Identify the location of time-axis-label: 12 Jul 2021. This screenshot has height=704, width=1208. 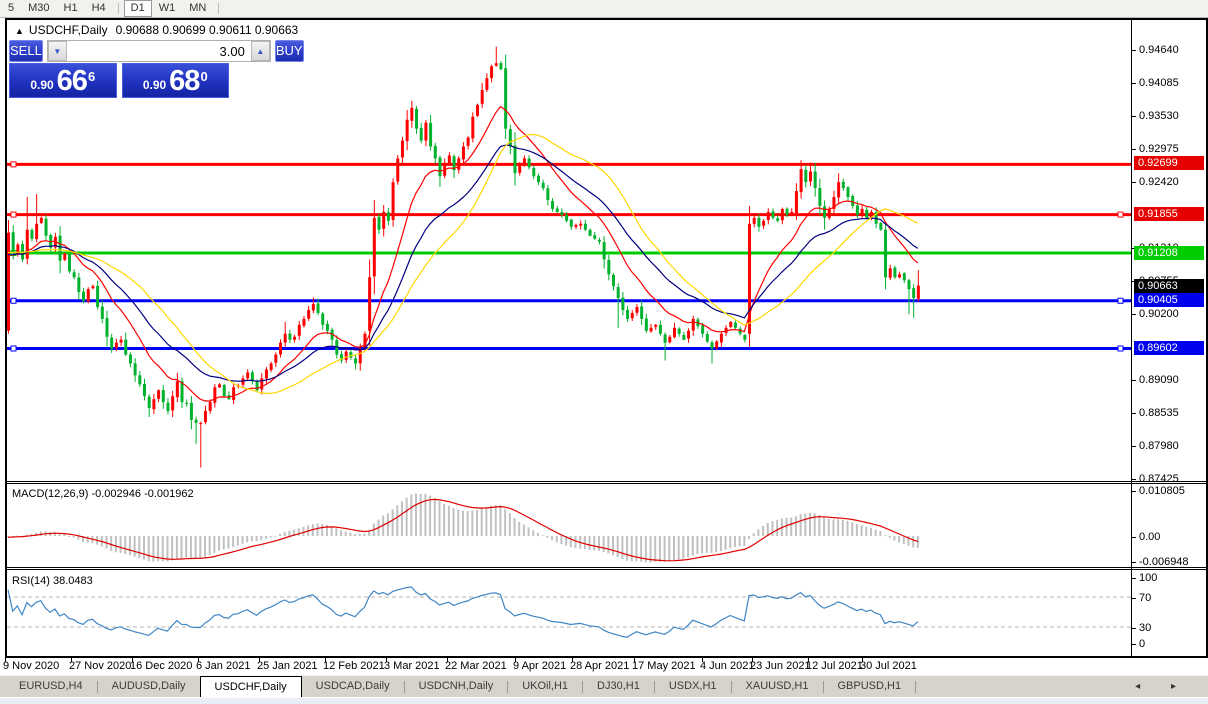
(834, 666).